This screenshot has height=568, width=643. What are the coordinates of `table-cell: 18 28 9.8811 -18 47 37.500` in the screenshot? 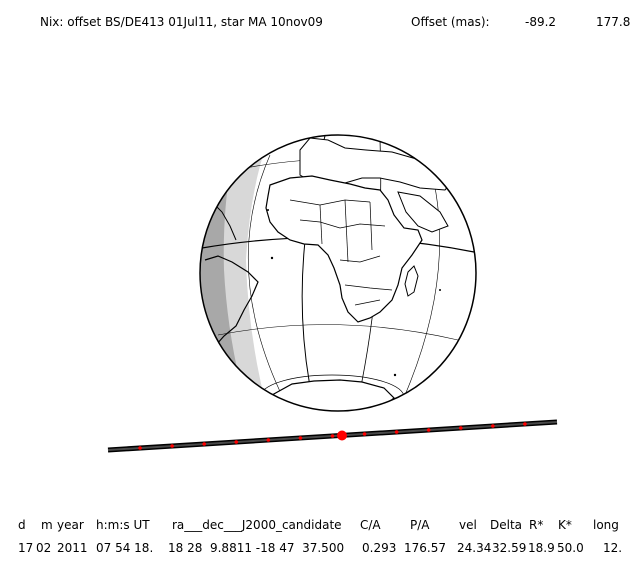 It's located at (256, 548).